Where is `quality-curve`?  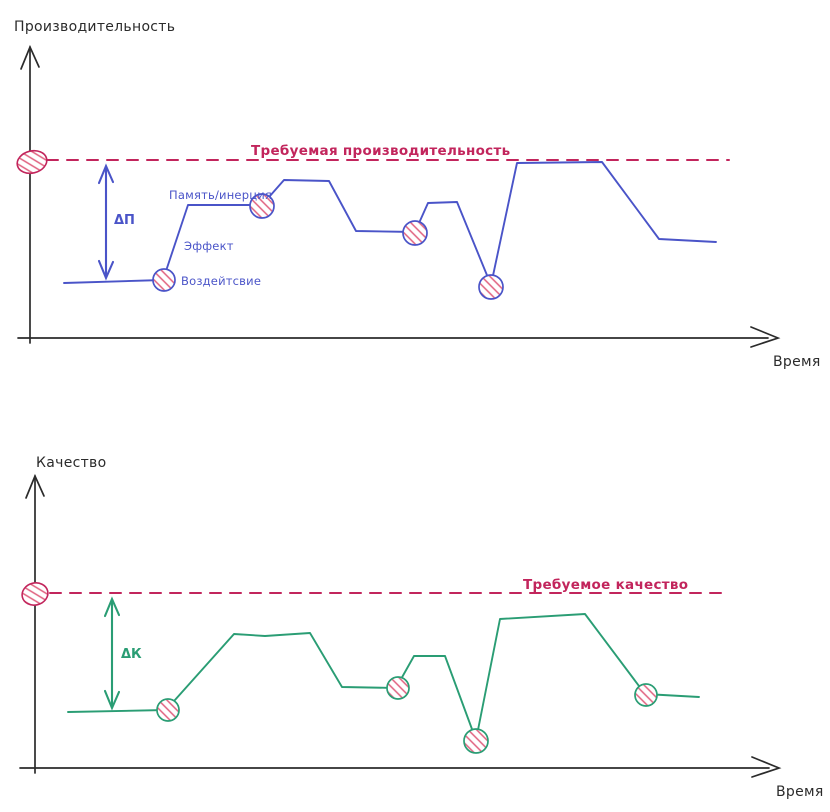
quality-curve is located at coordinates (383, 677).